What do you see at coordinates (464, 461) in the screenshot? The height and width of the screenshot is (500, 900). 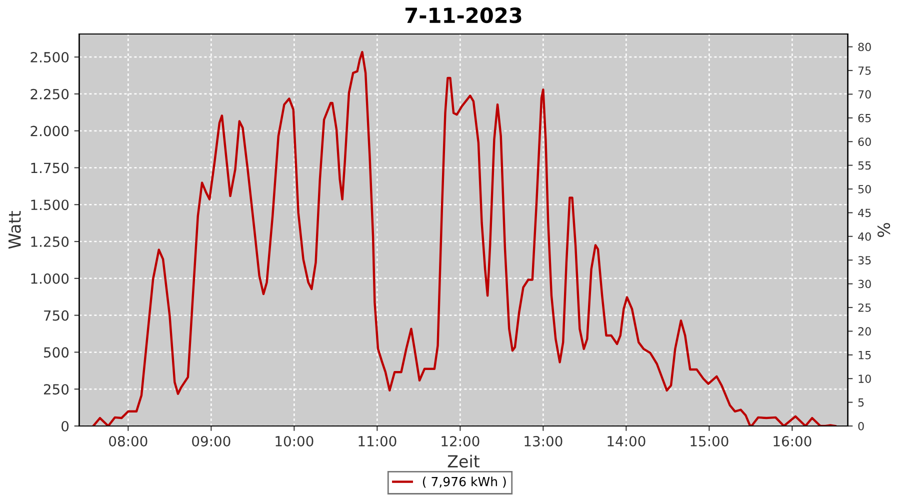 I see `x-axis-title: Zeit` at bounding box center [464, 461].